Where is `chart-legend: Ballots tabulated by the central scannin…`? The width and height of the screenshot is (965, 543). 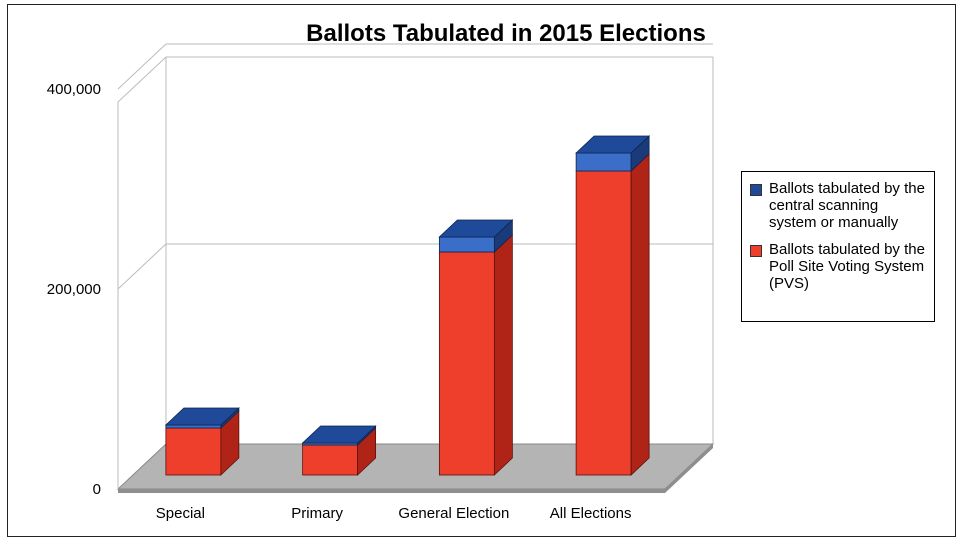 chart-legend: Ballots tabulated by the central scannin… is located at coordinates (838, 246).